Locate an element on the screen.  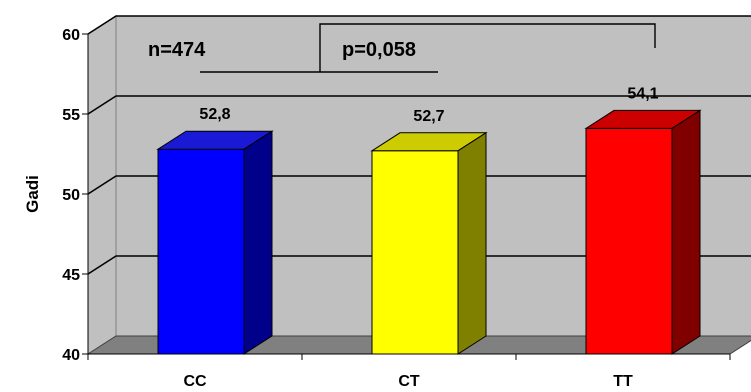
x-tick-label: TT is located at coordinates (623, 381).